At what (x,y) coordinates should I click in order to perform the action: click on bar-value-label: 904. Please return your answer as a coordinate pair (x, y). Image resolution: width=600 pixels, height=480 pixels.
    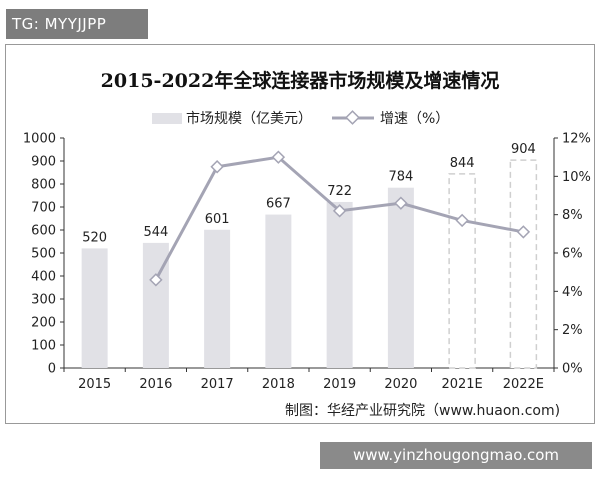
    Looking at the image, I should click on (523, 149).